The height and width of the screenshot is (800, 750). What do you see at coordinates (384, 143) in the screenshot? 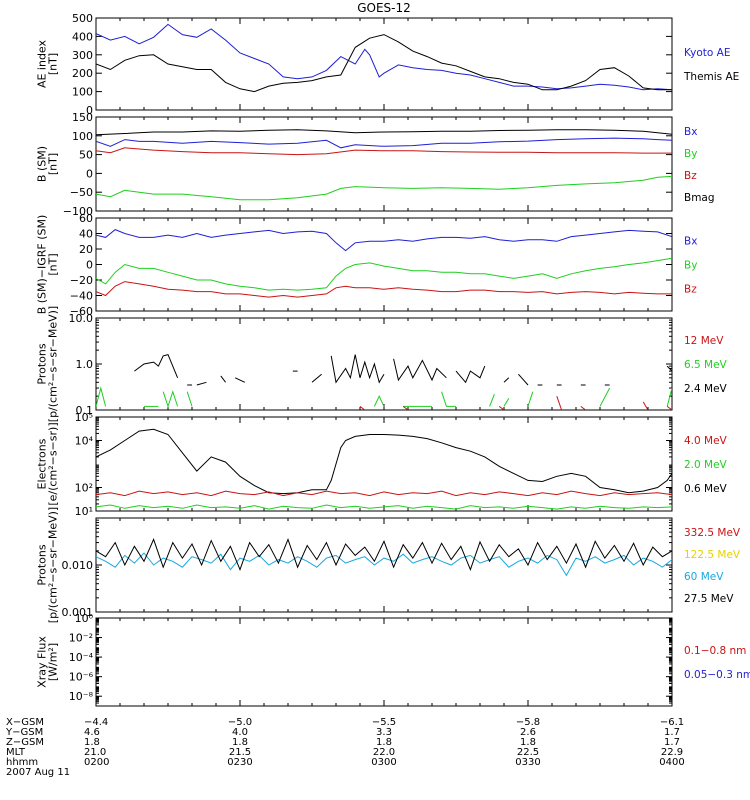
I see `panel-2-series-bx-line` at bounding box center [384, 143].